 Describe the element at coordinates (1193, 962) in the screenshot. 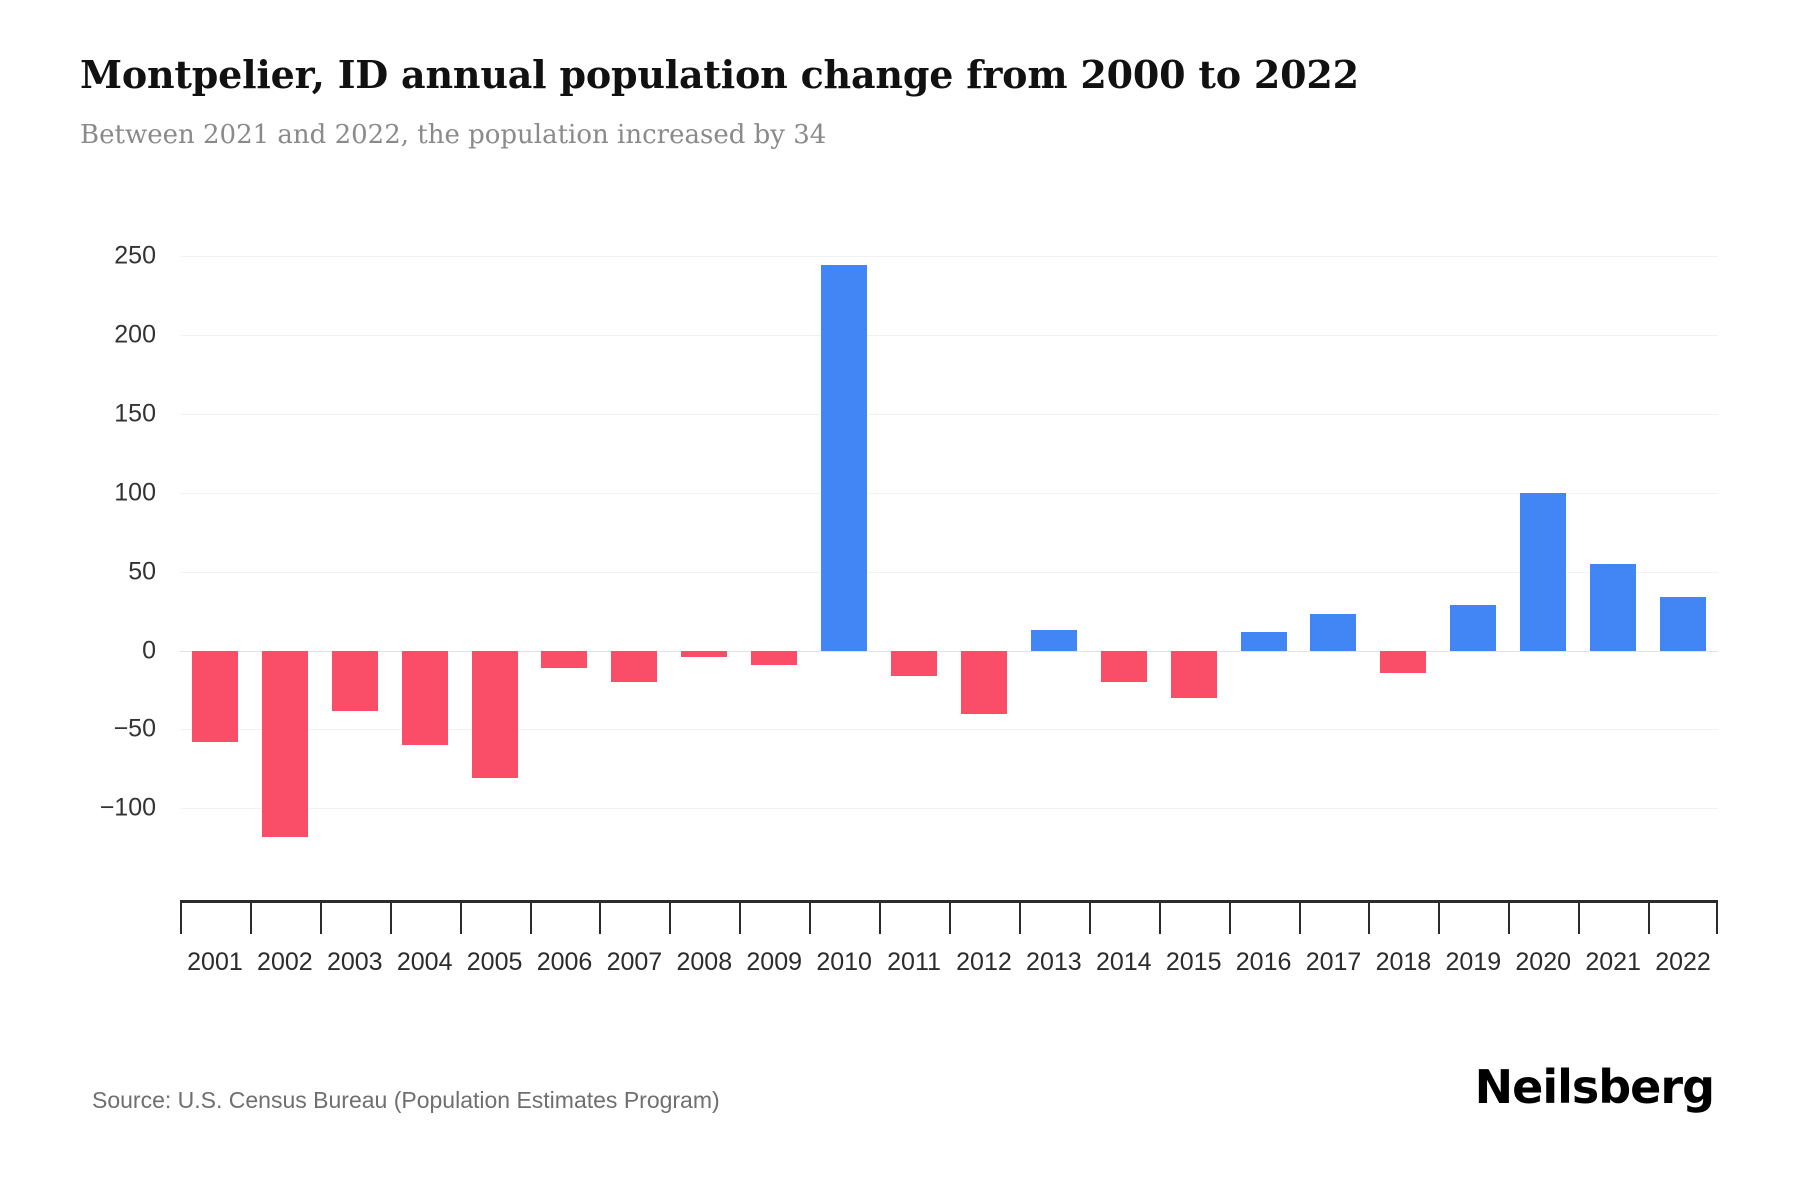

I see `x-axis-tick-label-2015: 2015` at that location.